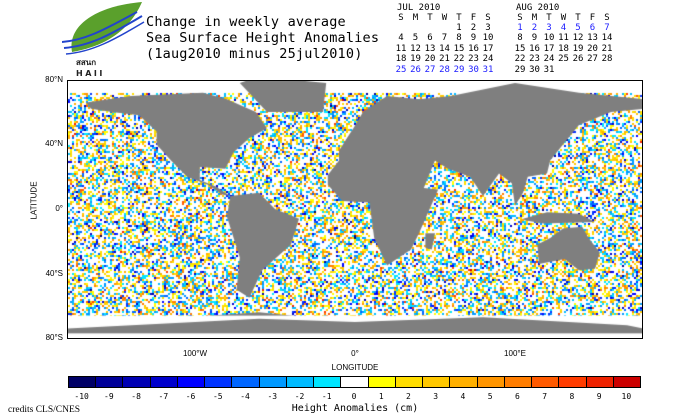  What do you see at coordinates (54, 79) in the screenshot?
I see `y-tick-label: 80°N` at bounding box center [54, 79].